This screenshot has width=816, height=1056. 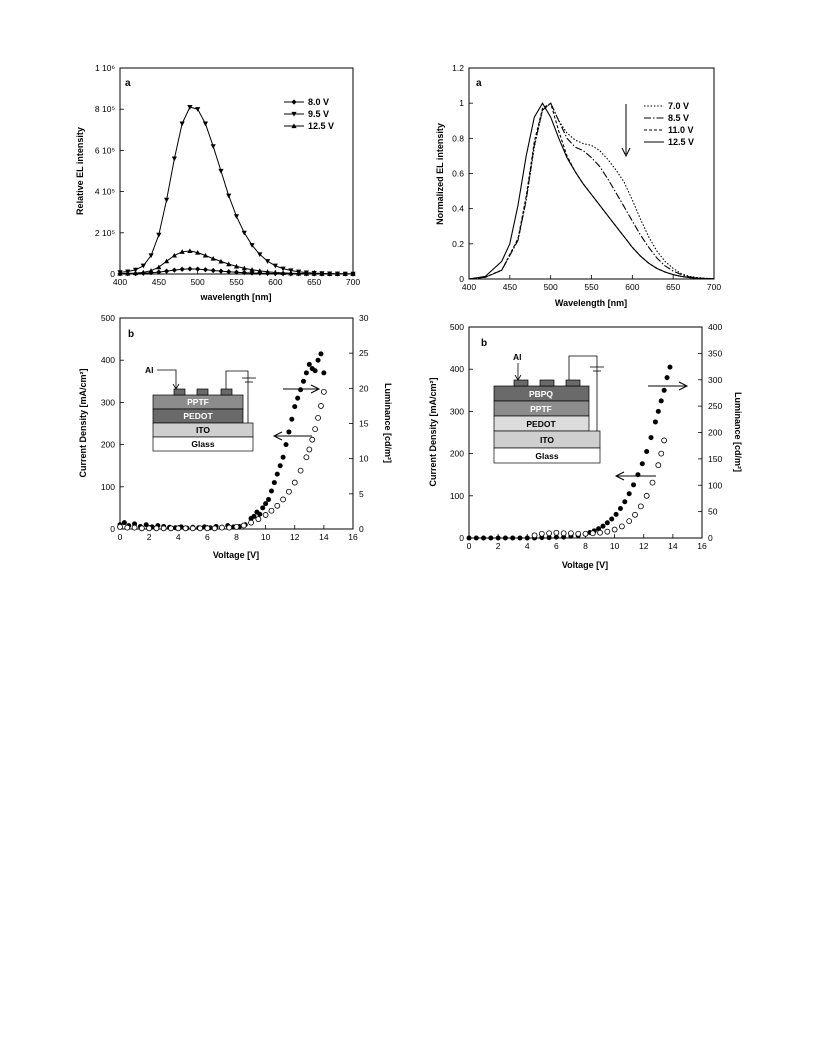 I want to click on chart-2-legend-label-3: 11.0 V, so click(x=681, y=130).